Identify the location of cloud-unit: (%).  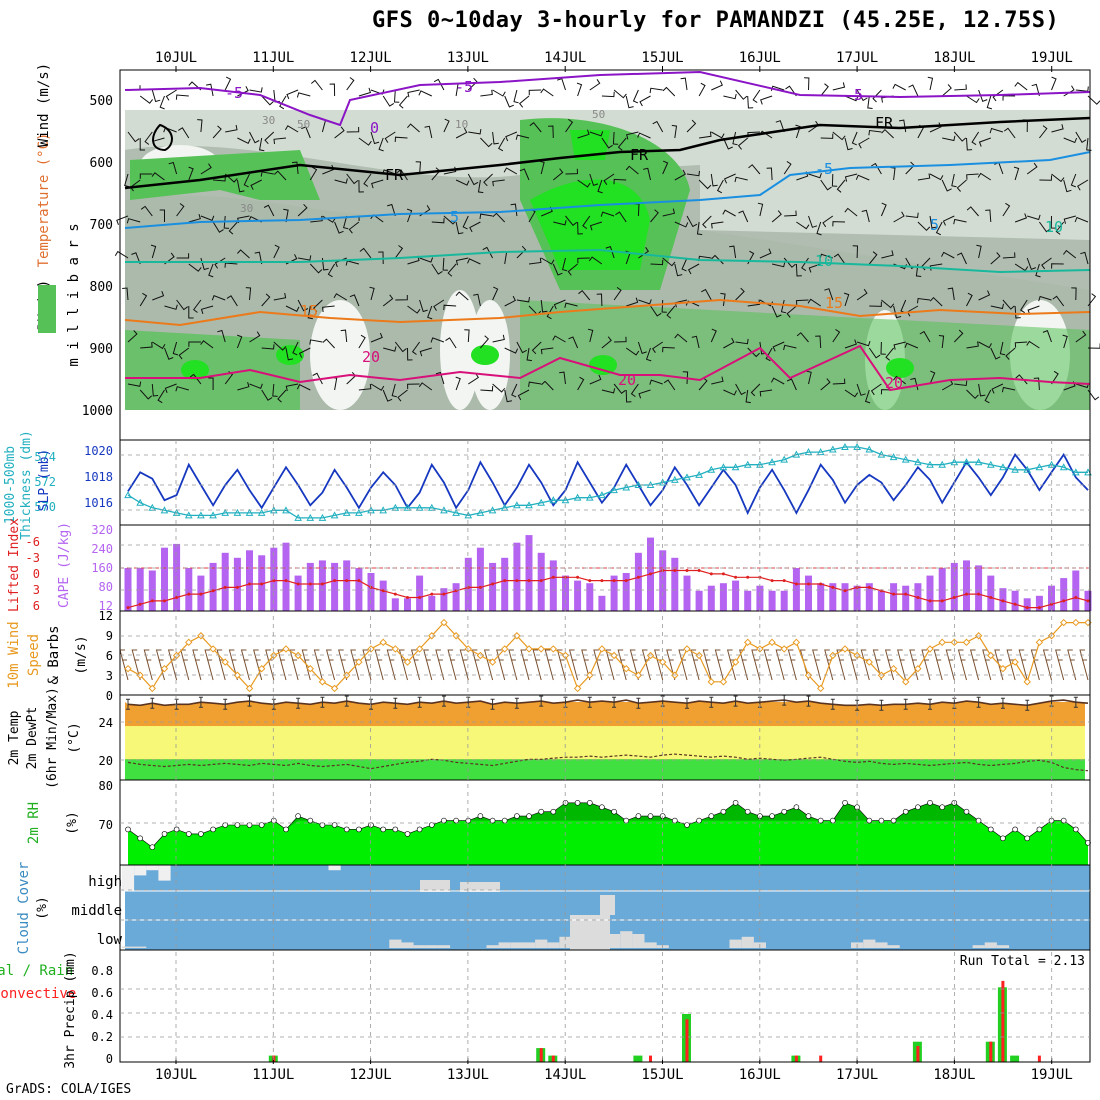
(42, 907).